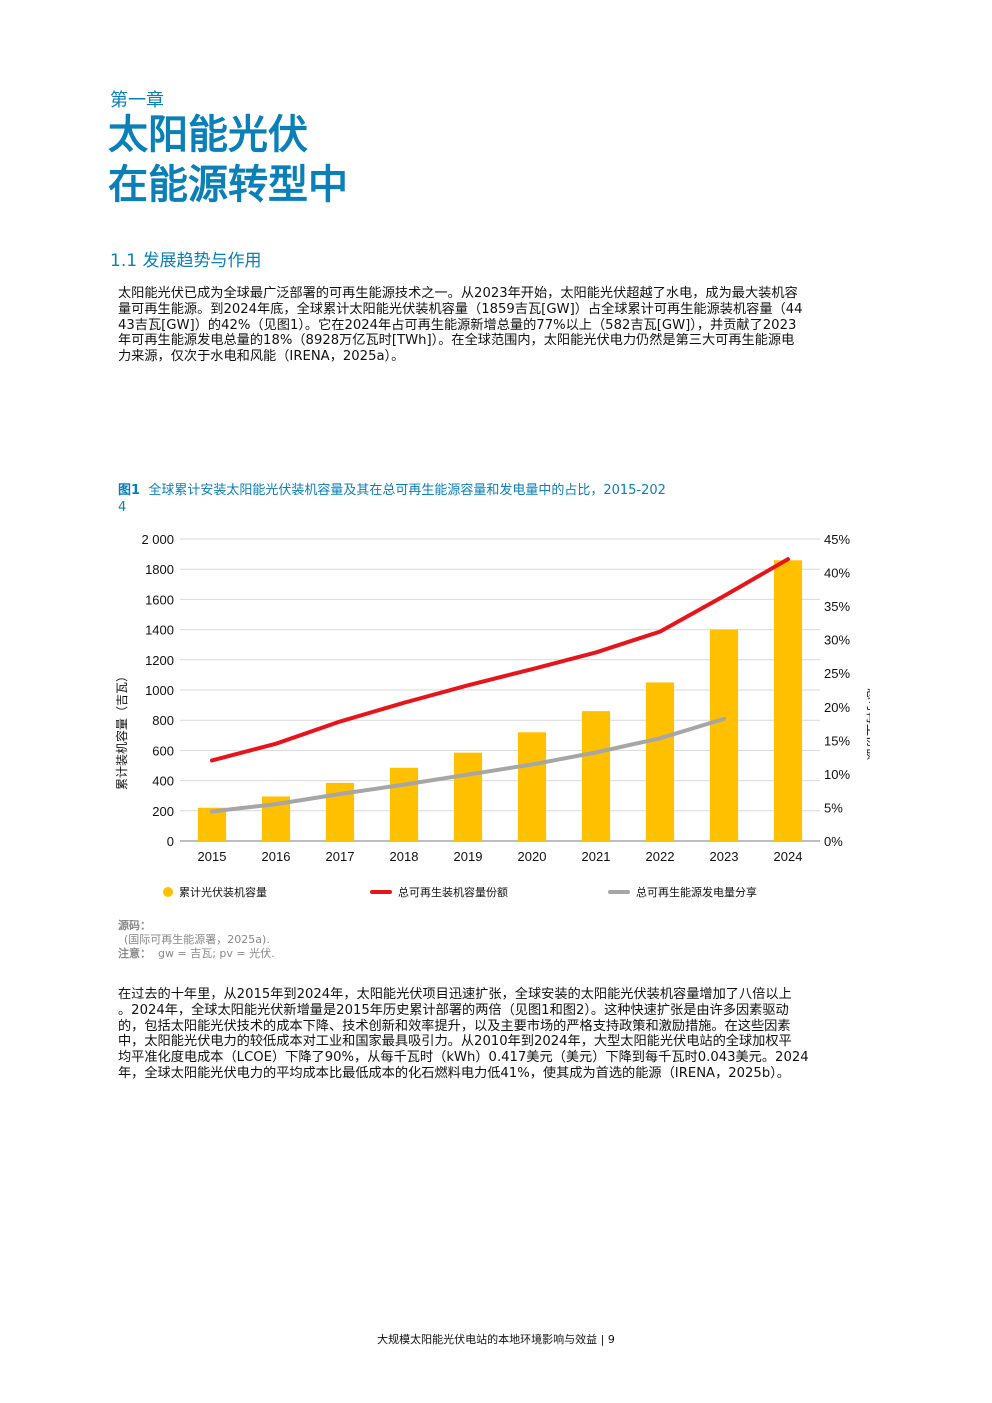  I want to click on legend-swatch-red-line, so click(381, 892).